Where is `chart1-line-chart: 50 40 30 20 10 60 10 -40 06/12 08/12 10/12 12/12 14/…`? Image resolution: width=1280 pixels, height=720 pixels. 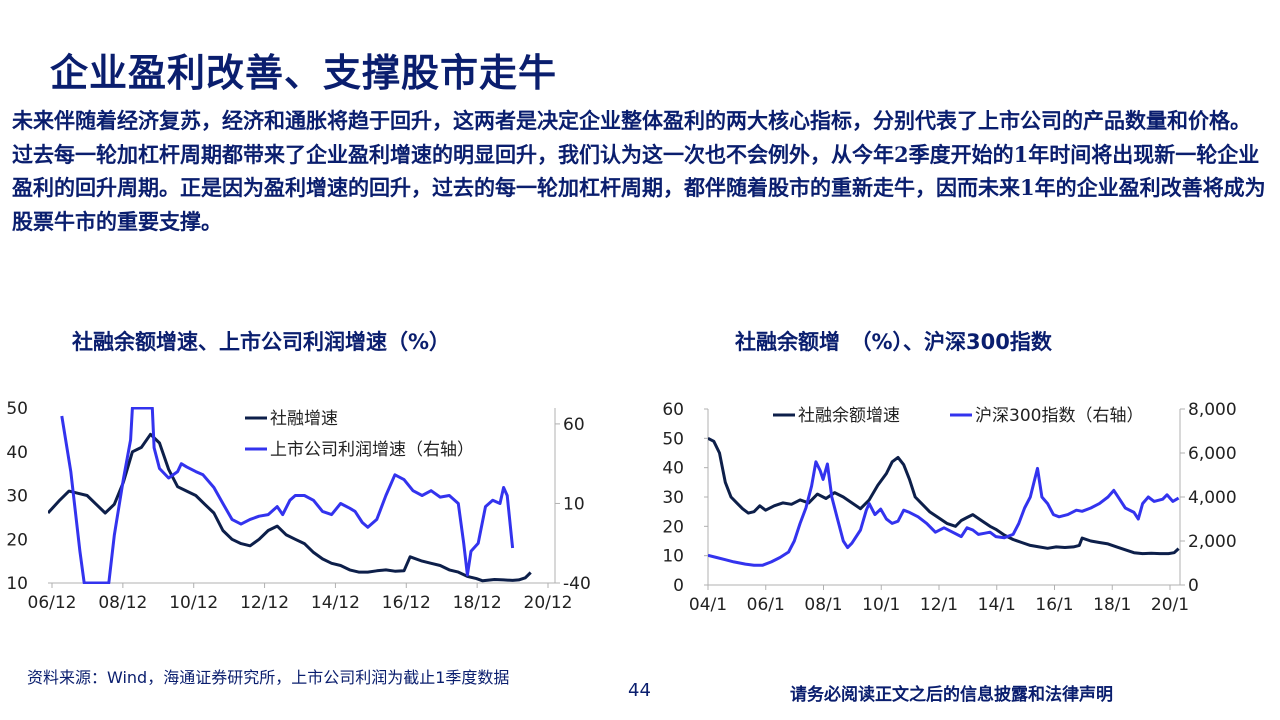 chart1-line-chart: 50 40 30 20 10 60 10 -40 06/12 08/12 10/12 12/12 14/… is located at coordinates (298, 506).